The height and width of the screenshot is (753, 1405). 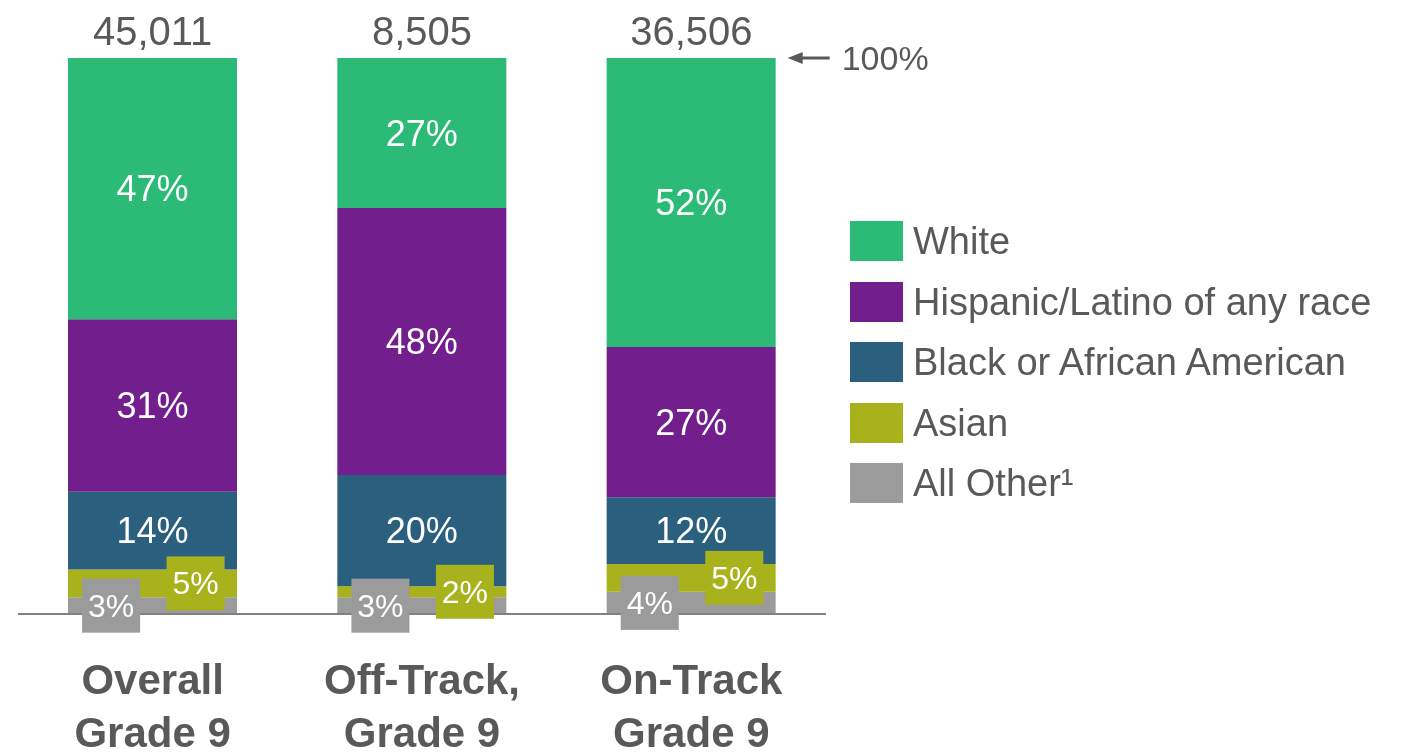 What do you see at coordinates (1129, 362) in the screenshot?
I see `legend-label: Black or African American` at bounding box center [1129, 362].